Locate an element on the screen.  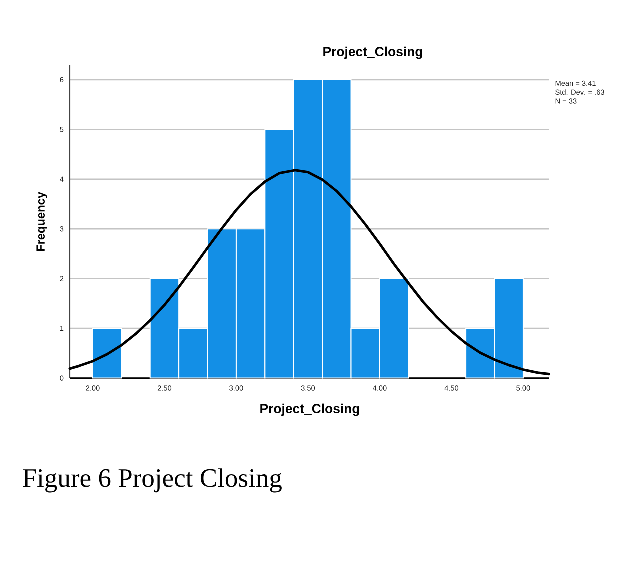
caption: Figure 6 Project Closing is located at coordinates (152, 480).